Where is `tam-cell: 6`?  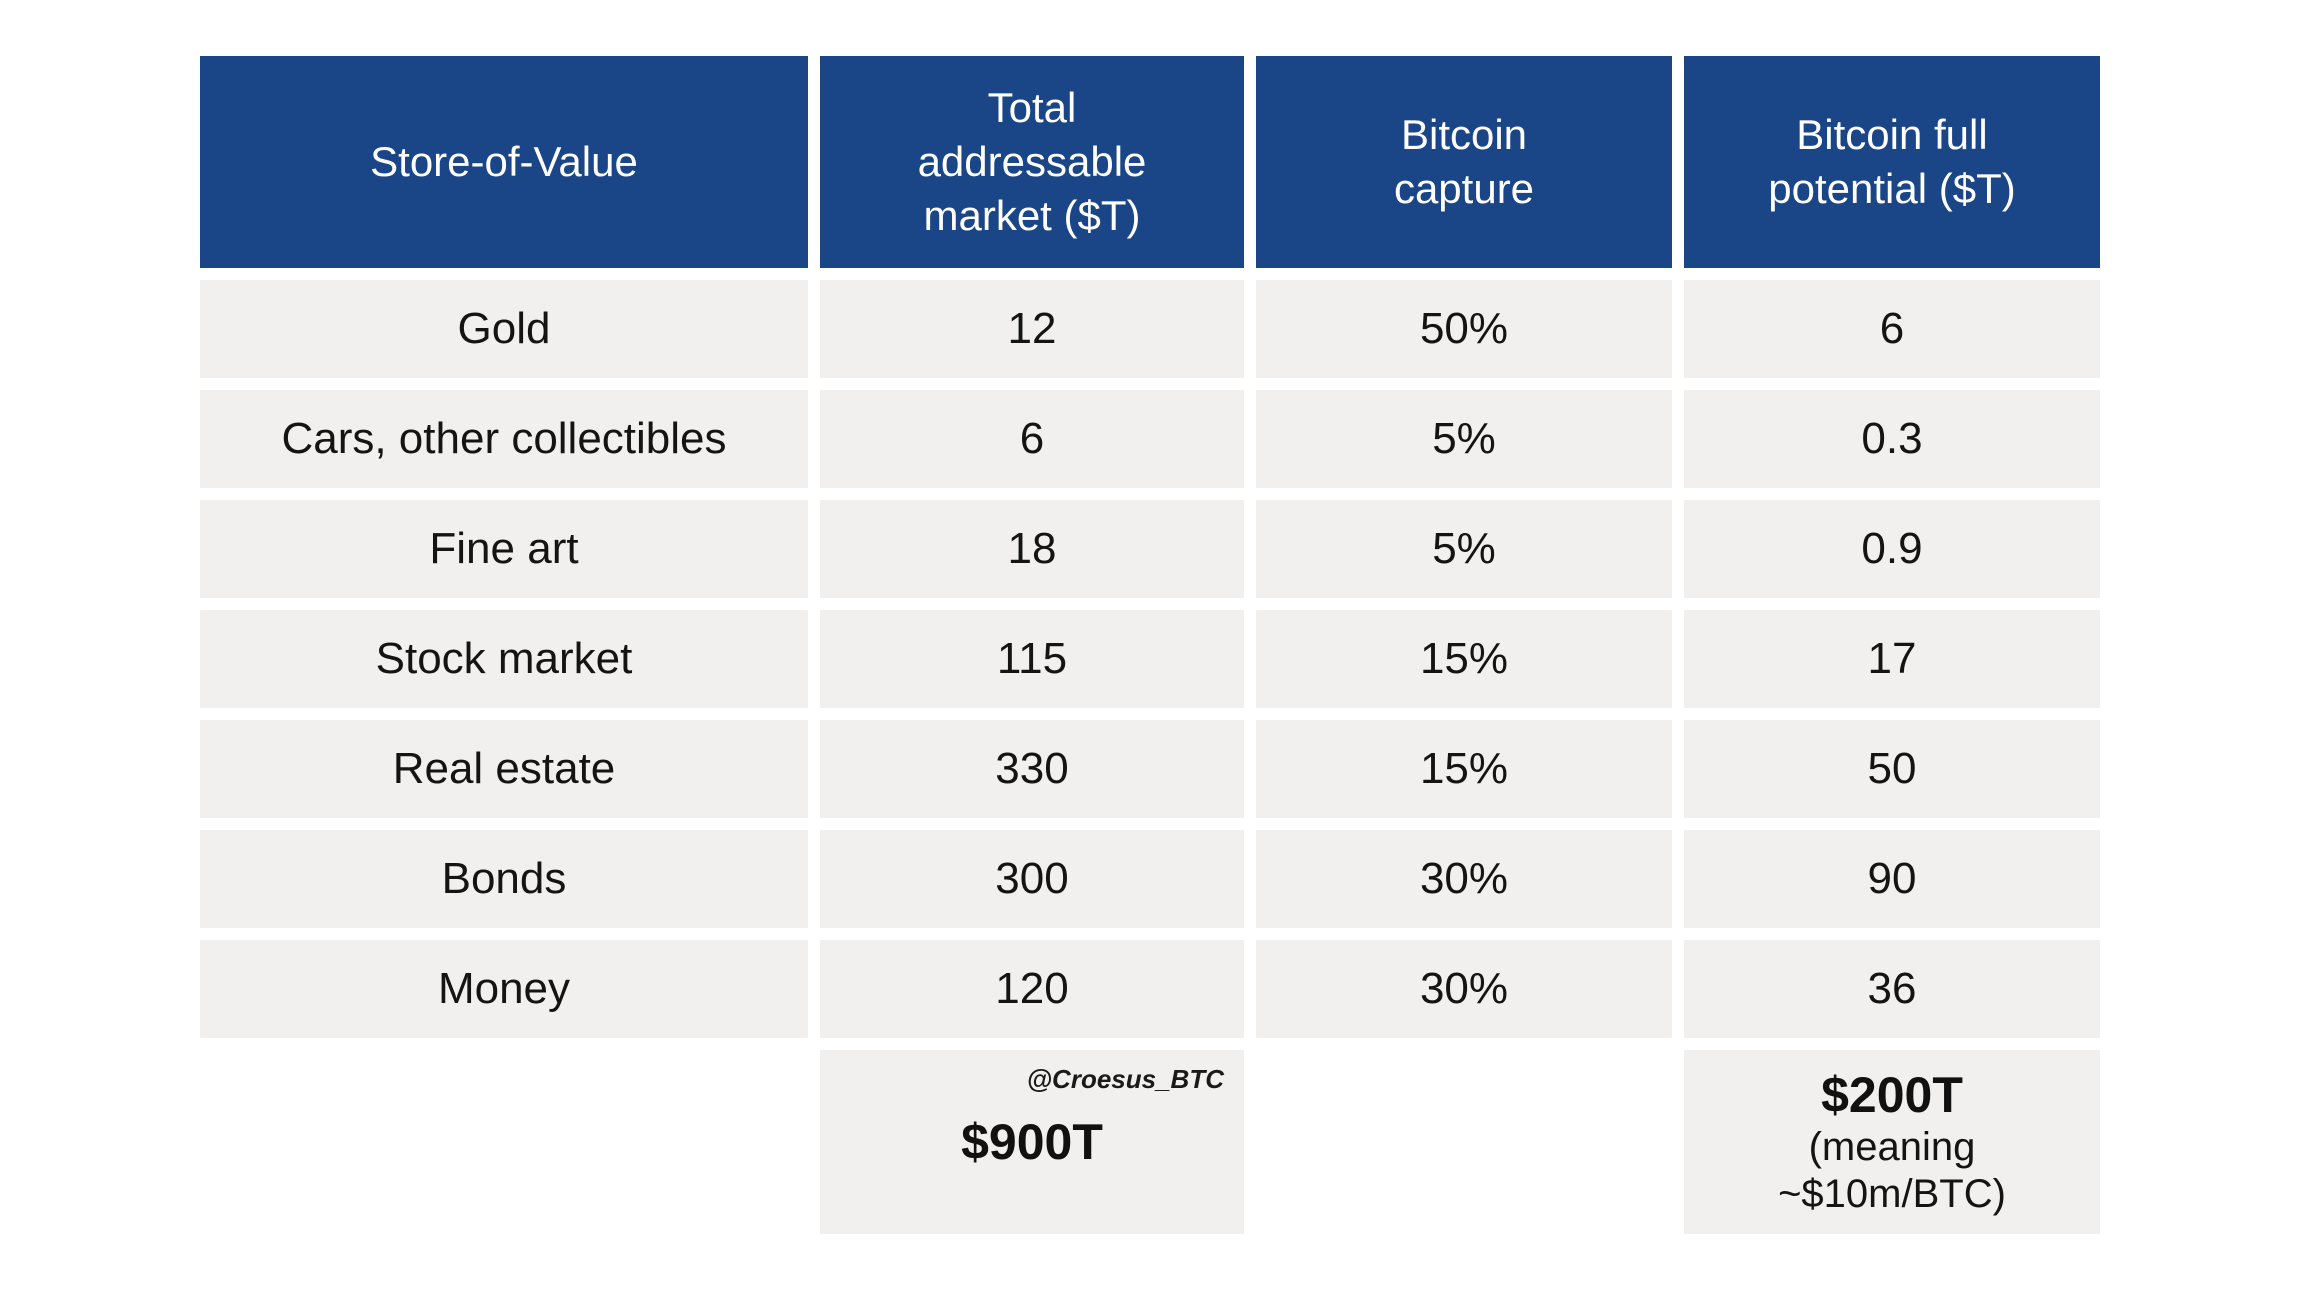 tam-cell: 6 is located at coordinates (1032, 439).